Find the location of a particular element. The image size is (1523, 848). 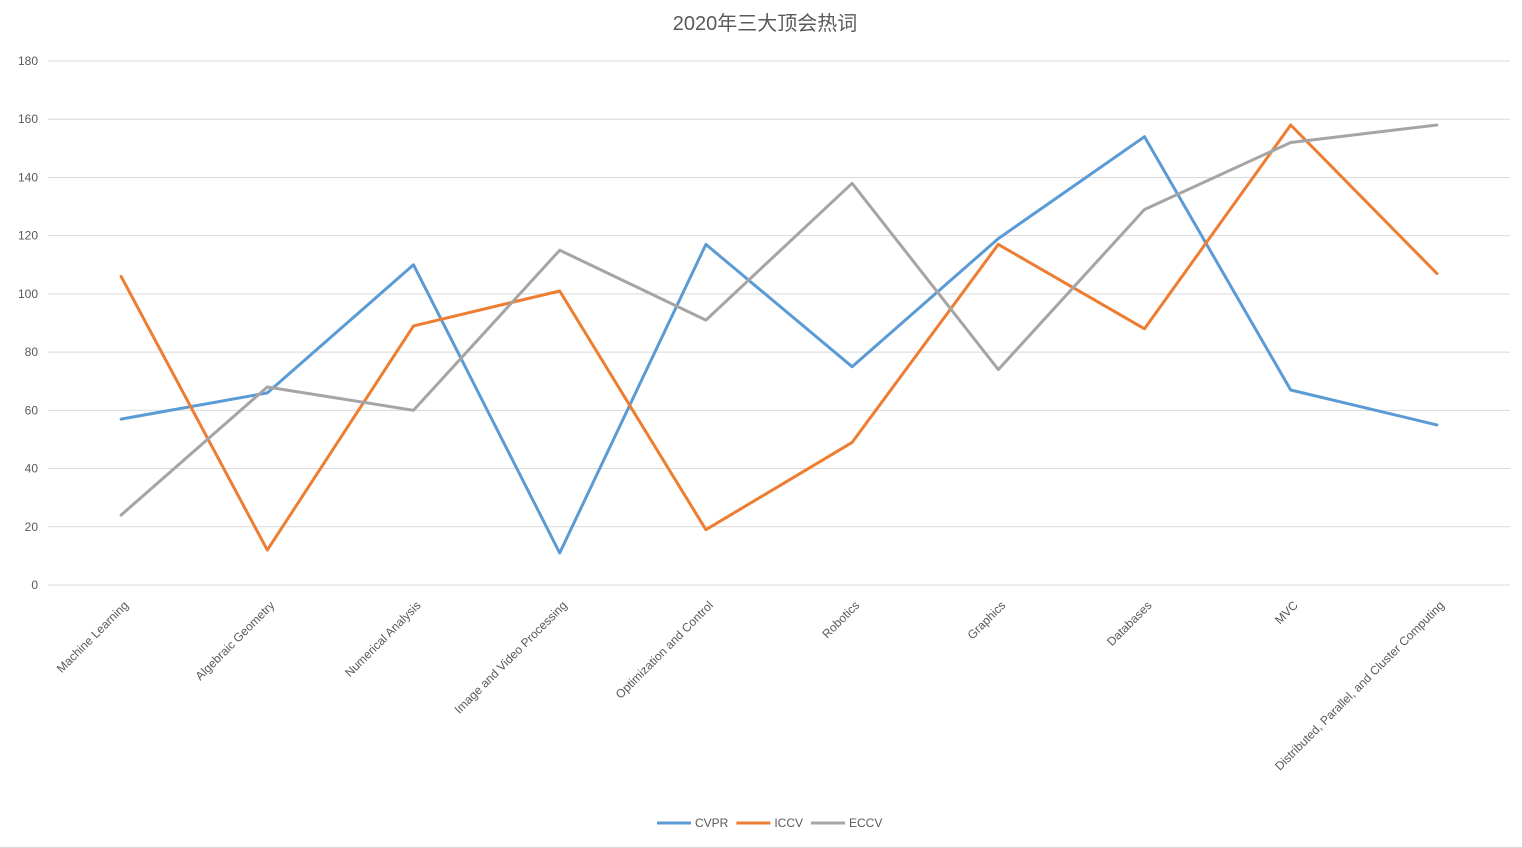

y-tick-label: 40 is located at coordinates (32, 469).